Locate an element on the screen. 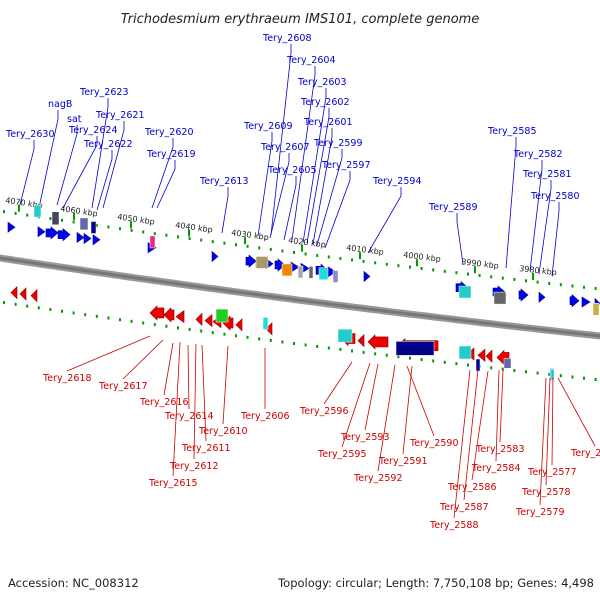 This screenshot has width=600, height=600. gene-label-reverse: Tery_2587 is located at coordinates (464, 507).